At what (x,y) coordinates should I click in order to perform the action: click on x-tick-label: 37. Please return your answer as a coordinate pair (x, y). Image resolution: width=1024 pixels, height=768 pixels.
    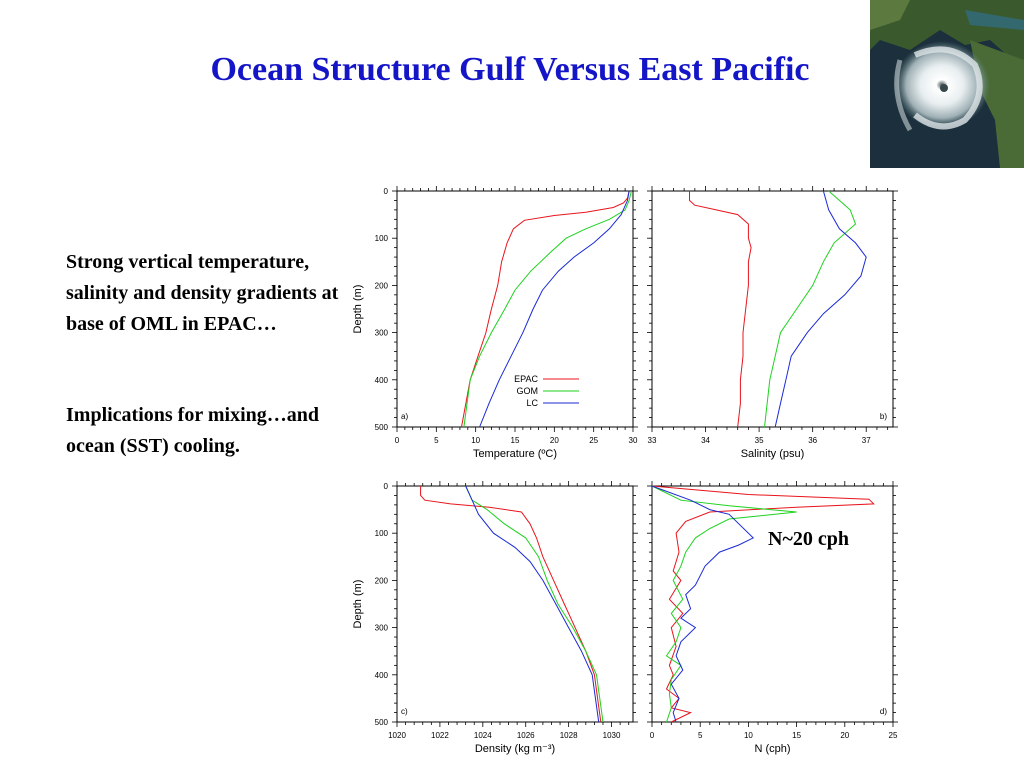
    Looking at the image, I should click on (866, 440).